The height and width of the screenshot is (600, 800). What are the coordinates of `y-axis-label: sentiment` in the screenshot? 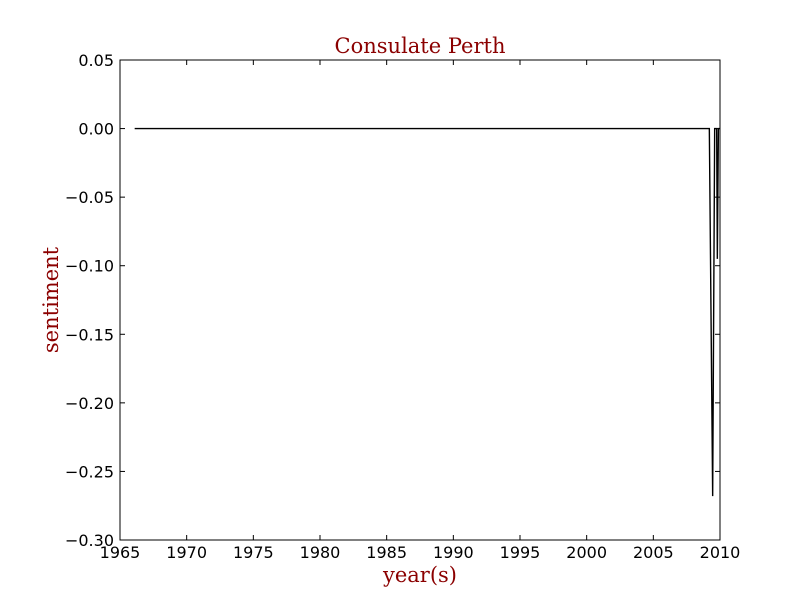 It's located at (51, 299).